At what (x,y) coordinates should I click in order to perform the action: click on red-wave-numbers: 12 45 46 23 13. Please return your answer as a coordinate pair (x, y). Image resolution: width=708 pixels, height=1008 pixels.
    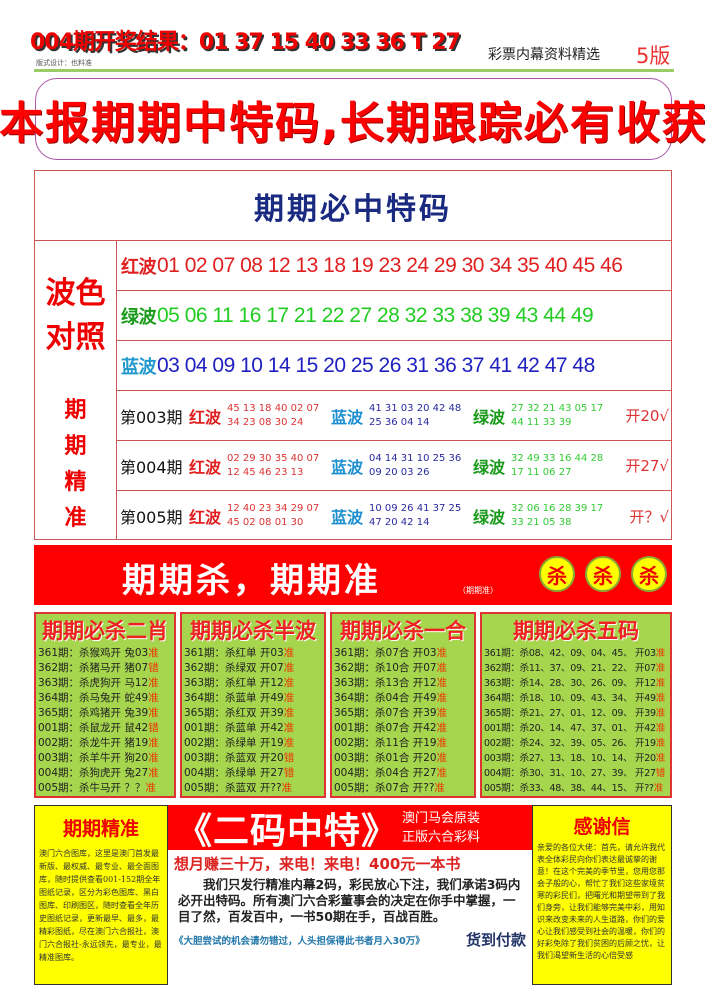
    Looking at the image, I should click on (265, 472).